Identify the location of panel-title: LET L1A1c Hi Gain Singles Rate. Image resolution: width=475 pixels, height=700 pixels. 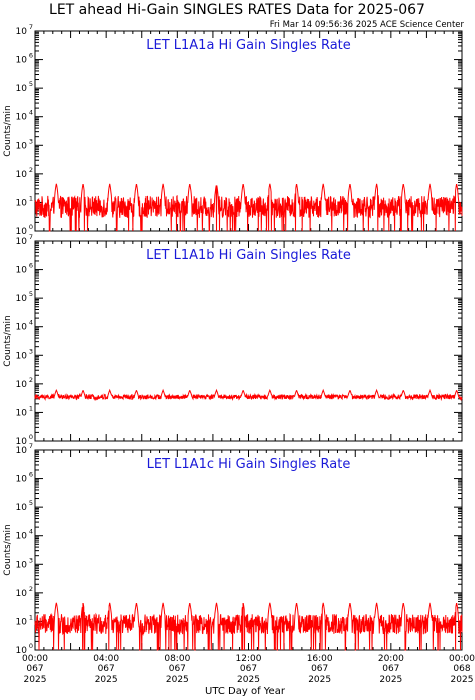
(249, 464).